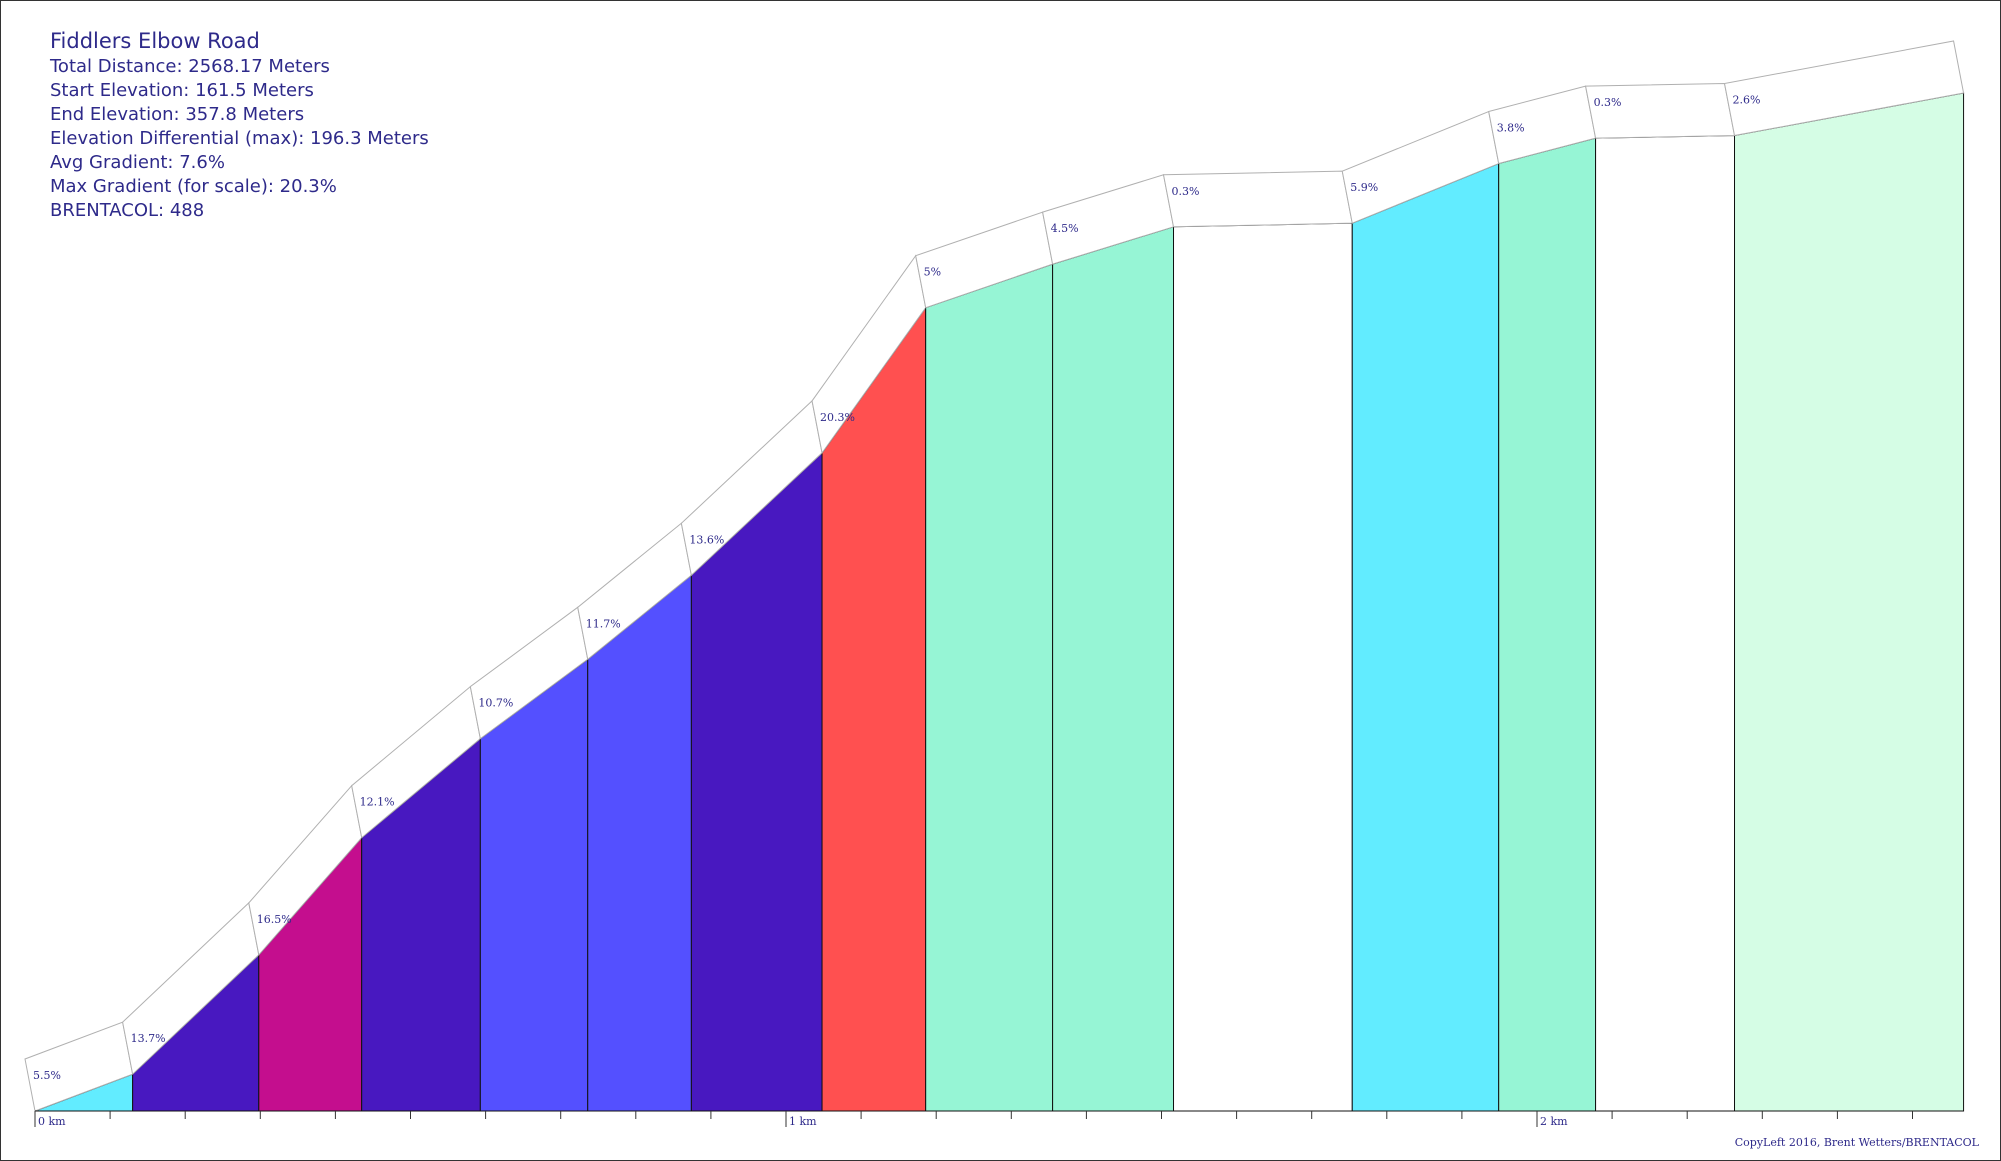 The height and width of the screenshot is (1161, 2001). Describe the element at coordinates (377, 802) in the screenshot. I see `gradient-label: 12.1%` at that location.